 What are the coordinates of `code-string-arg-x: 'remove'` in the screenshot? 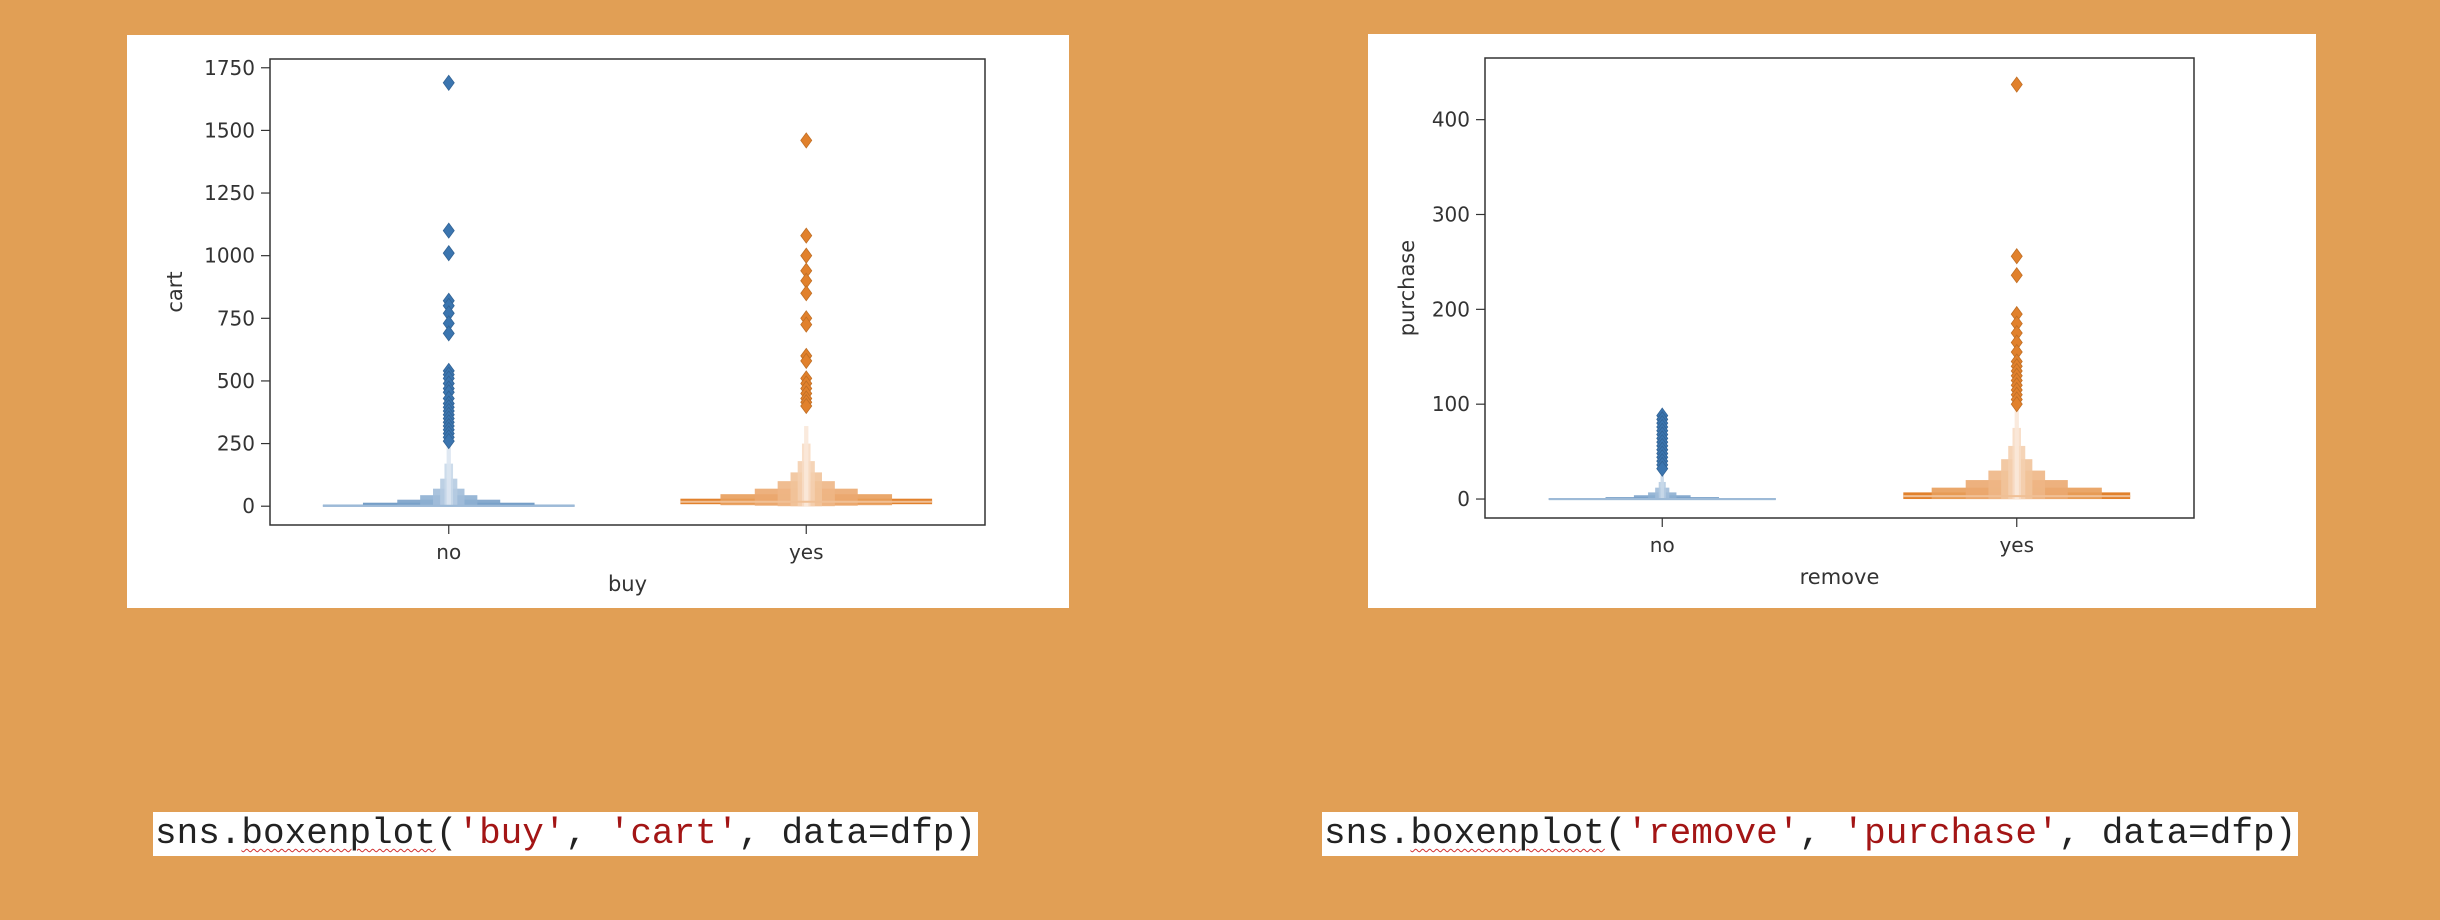 It's located at (1713, 833).